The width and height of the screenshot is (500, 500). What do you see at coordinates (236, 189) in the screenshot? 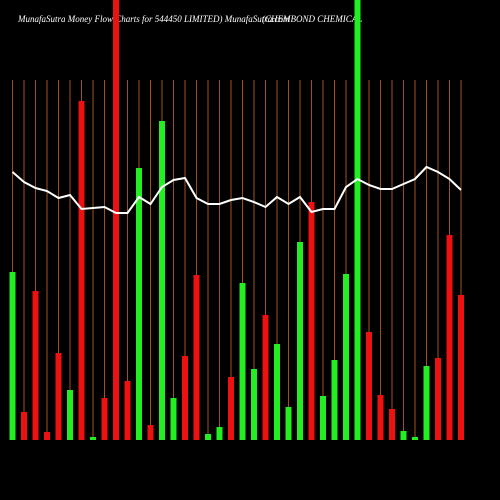
I see `money-flow-line` at bounding box center [236, 189].